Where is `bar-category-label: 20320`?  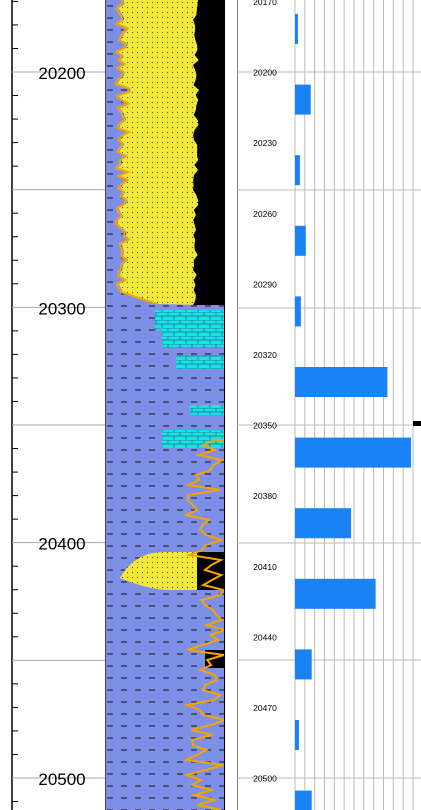
bar-category-label: 20320 is located at coordinates (265, 355).